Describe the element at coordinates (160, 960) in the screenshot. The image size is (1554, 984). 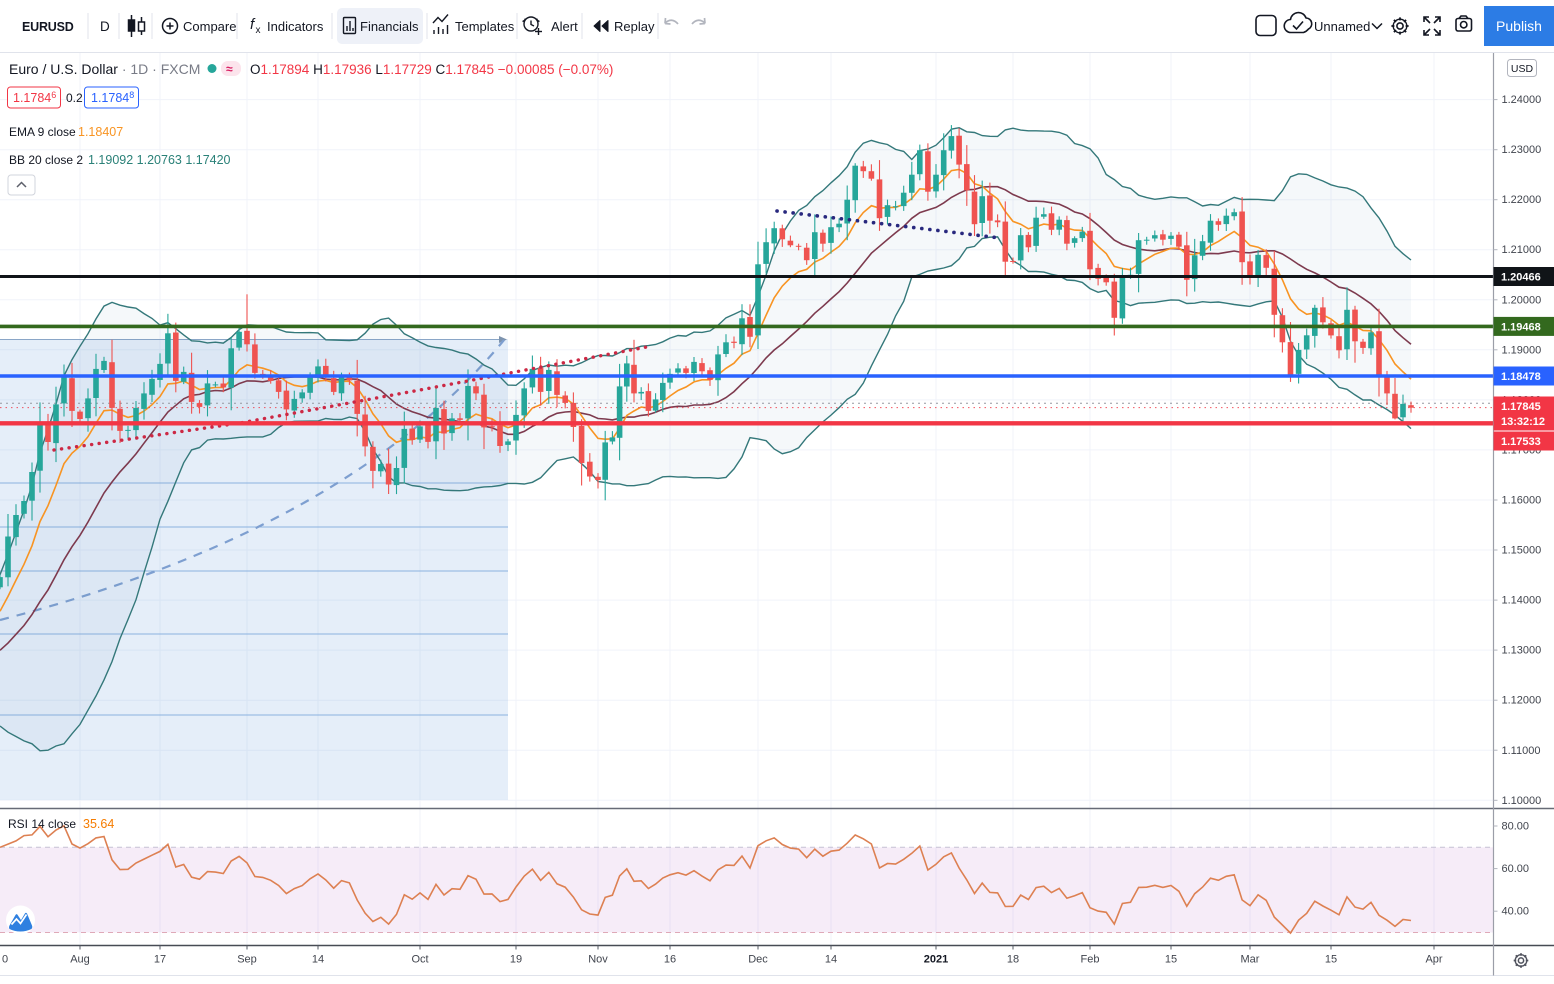
I see `svg-text: 17` at that location.